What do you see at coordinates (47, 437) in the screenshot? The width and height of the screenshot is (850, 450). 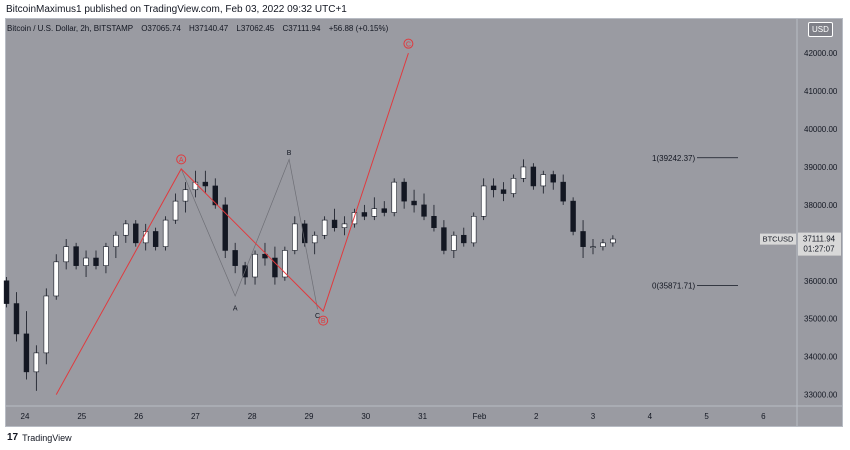 I see `brand-label: TradingView` at bounding box center [47, 437].